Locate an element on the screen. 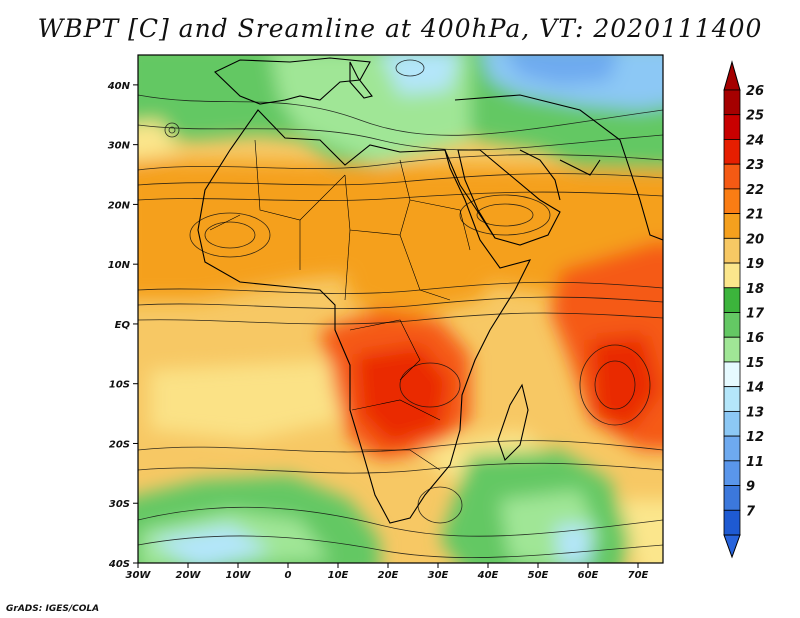 The height and width of the screenshot is (618, 800). lon-tick-label: 10W is located at coordinates (239, 575).